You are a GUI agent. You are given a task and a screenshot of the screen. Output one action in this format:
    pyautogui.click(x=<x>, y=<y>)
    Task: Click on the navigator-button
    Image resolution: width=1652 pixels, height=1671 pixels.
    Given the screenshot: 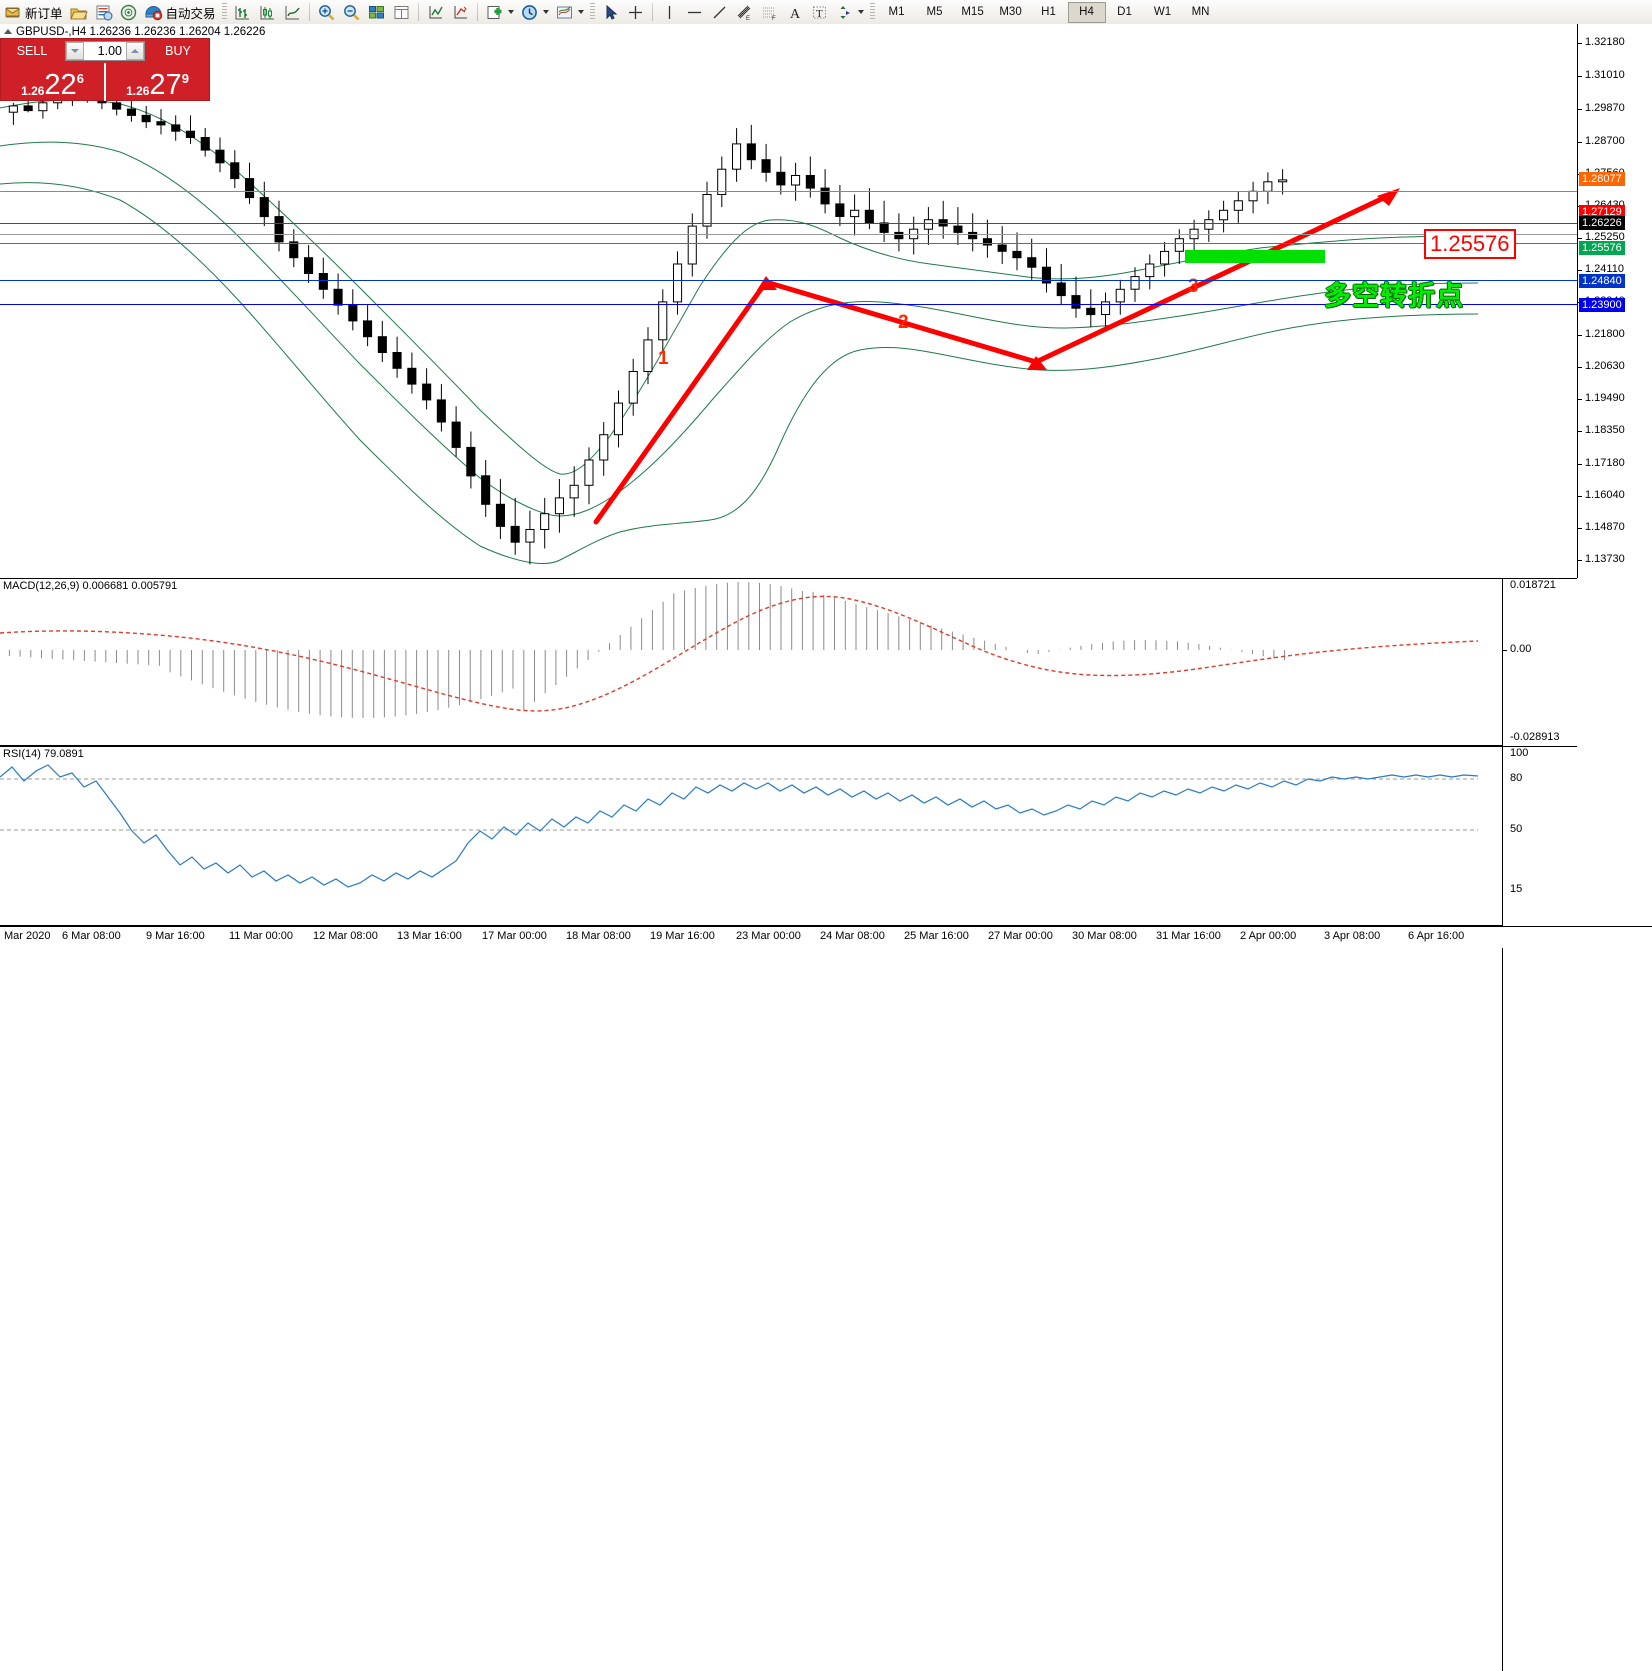 What is the action you would take?
    pyautogui.click(x=128, y=12)
    